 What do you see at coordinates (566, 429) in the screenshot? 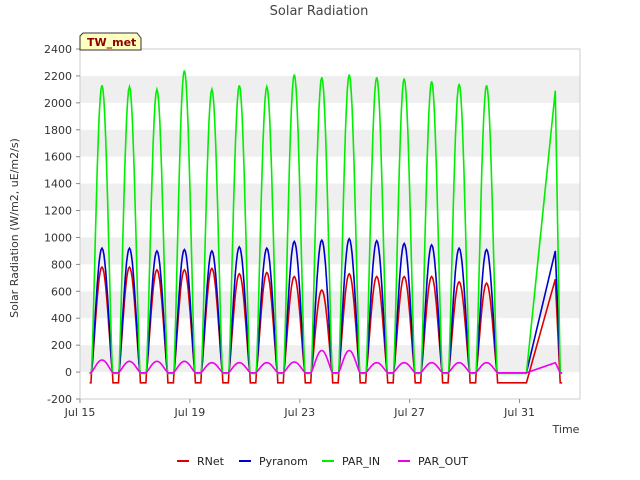
I see `x-axis-title: Time` at bounding box center [566, 429].